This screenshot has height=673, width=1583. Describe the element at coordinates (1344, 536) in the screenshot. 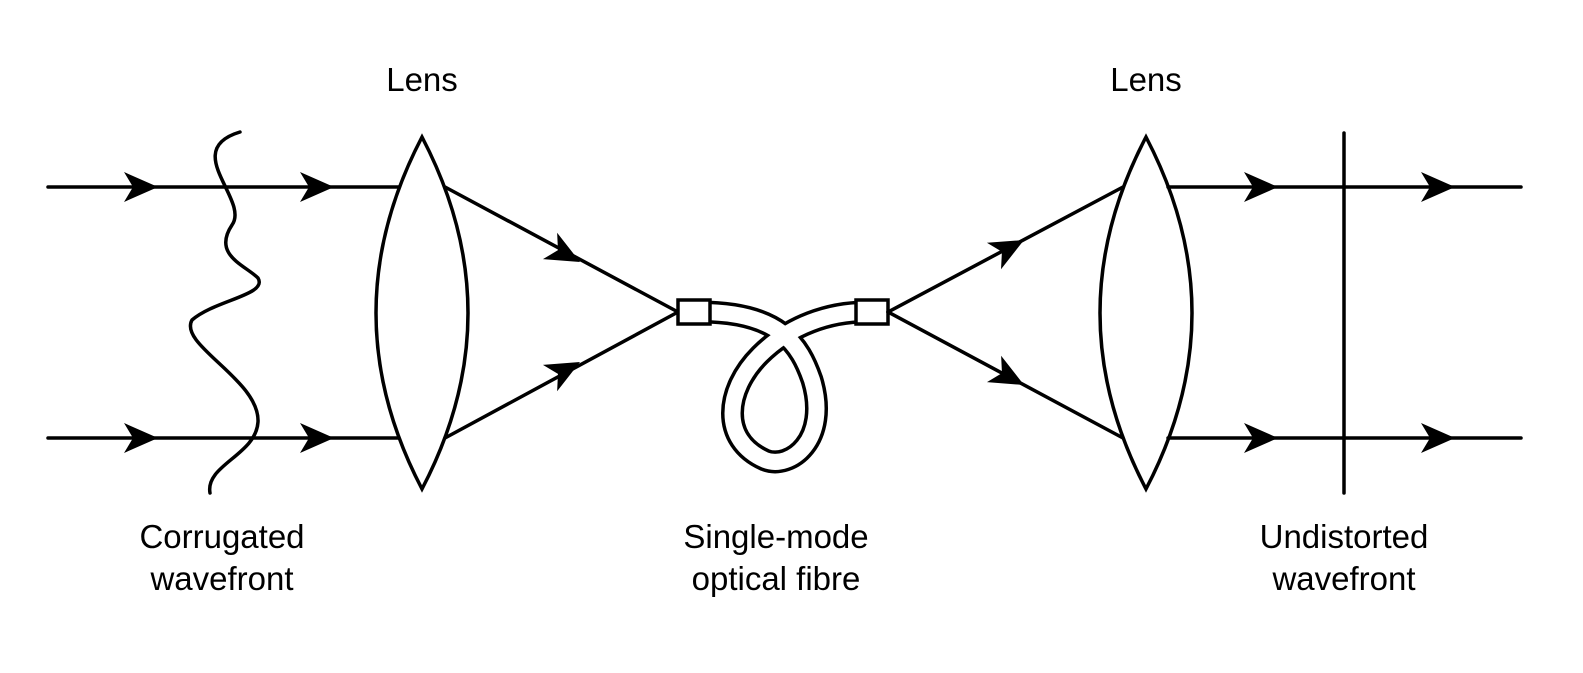

I see `undistorted-wavefront-label-line1: Undistorted` at that location.